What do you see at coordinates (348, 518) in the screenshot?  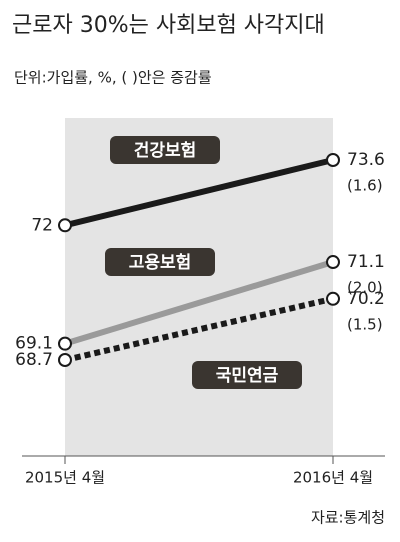 I see `source: 자료:통계청` at bounding box center [348, 518].